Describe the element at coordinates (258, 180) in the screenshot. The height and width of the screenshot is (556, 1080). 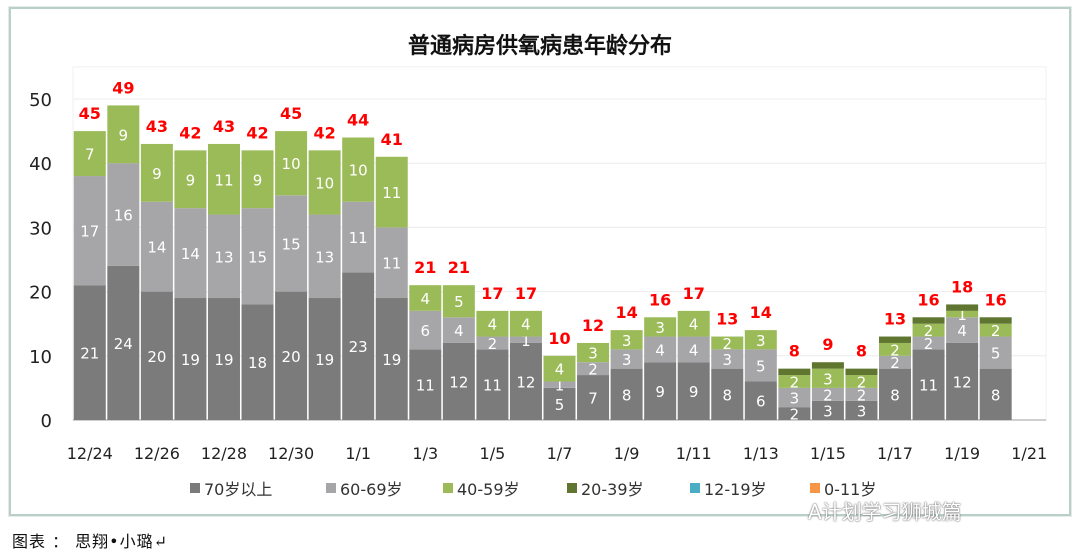
I see `segment-value-label: 9` at that location.